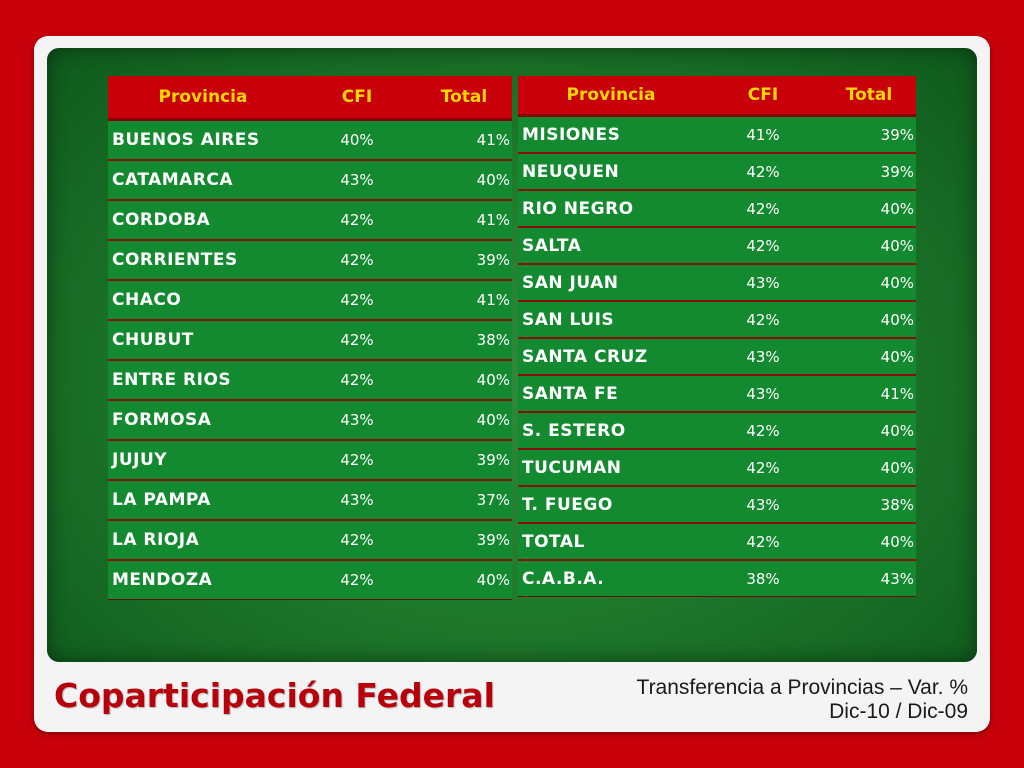 This screenshot has height=768, width=1024. What do you see at coordinates (611, 430) in the screenshot?
I see `province-name: S. ESTERO` at bounding box center [611, 430].